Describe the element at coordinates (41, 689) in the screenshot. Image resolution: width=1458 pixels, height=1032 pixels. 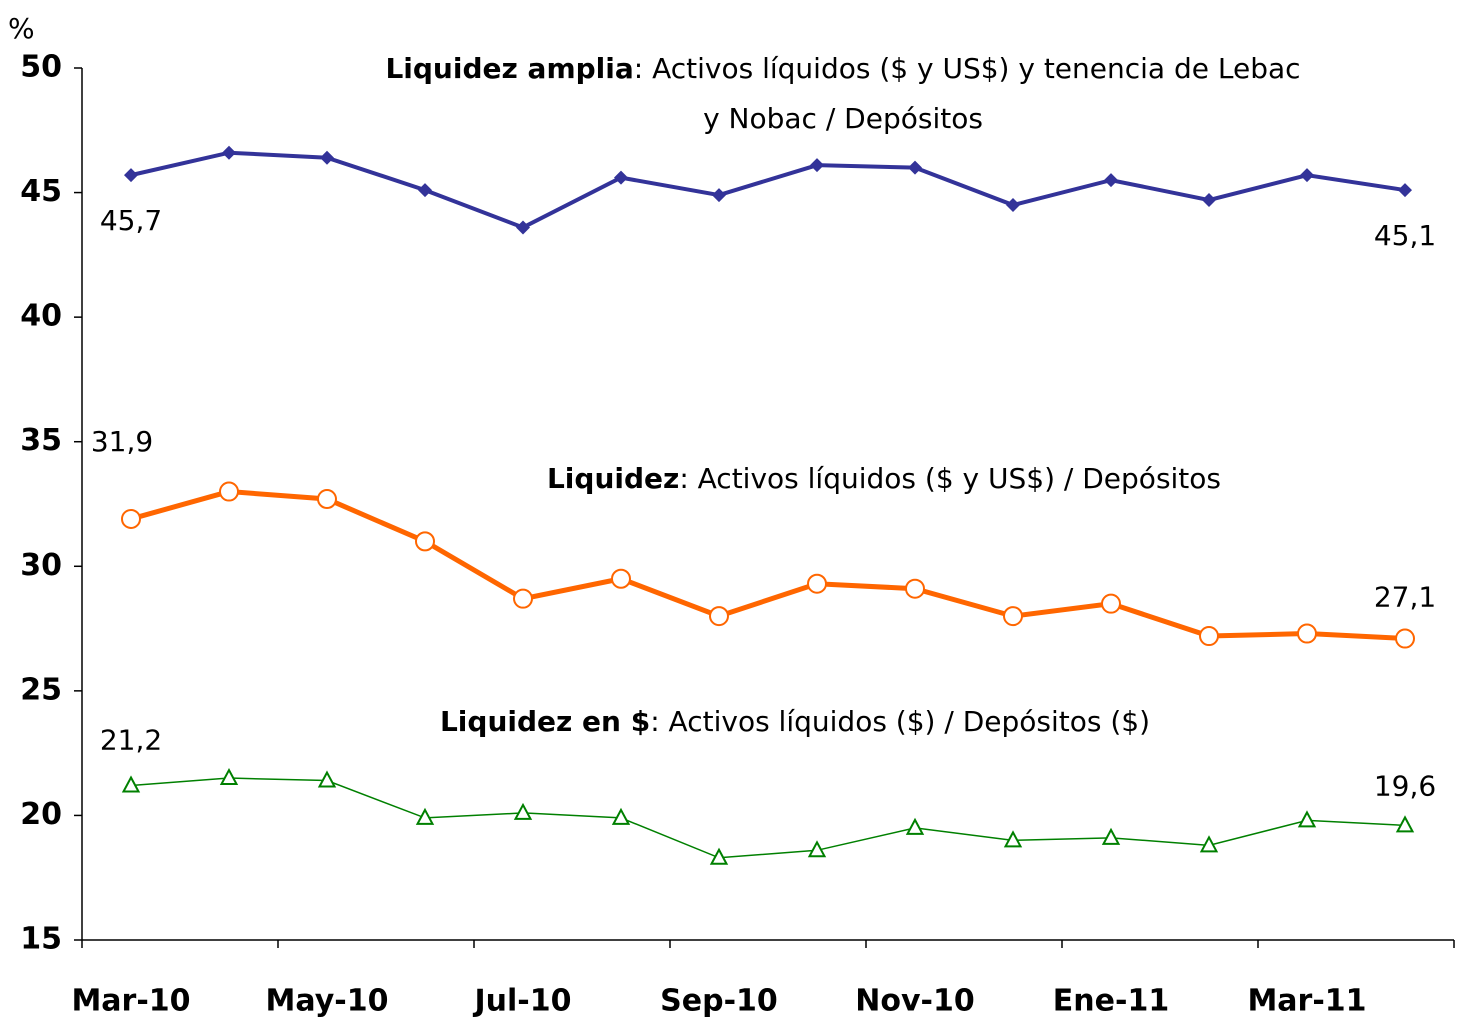
I see `y-tick-label: 25` at that location.